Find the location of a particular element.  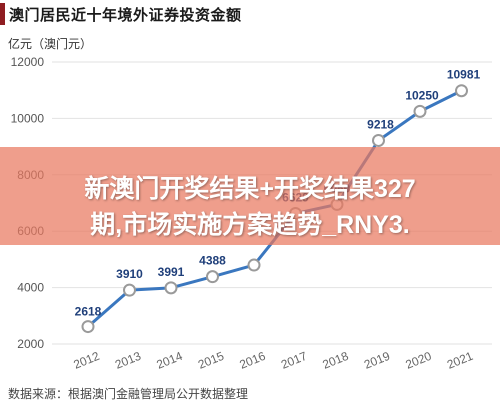

x-tick-label: 2019 is located at coordinates (377, 360).